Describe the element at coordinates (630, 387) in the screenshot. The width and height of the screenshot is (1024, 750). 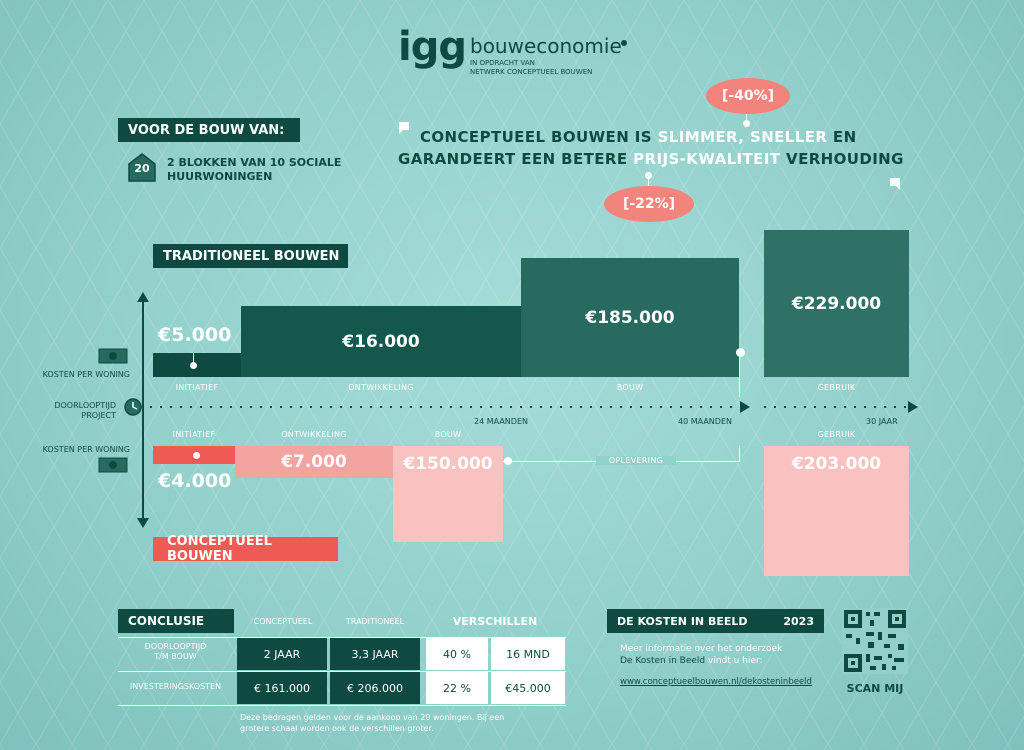
I see `phase-top-bouw: BOUW` at that location.